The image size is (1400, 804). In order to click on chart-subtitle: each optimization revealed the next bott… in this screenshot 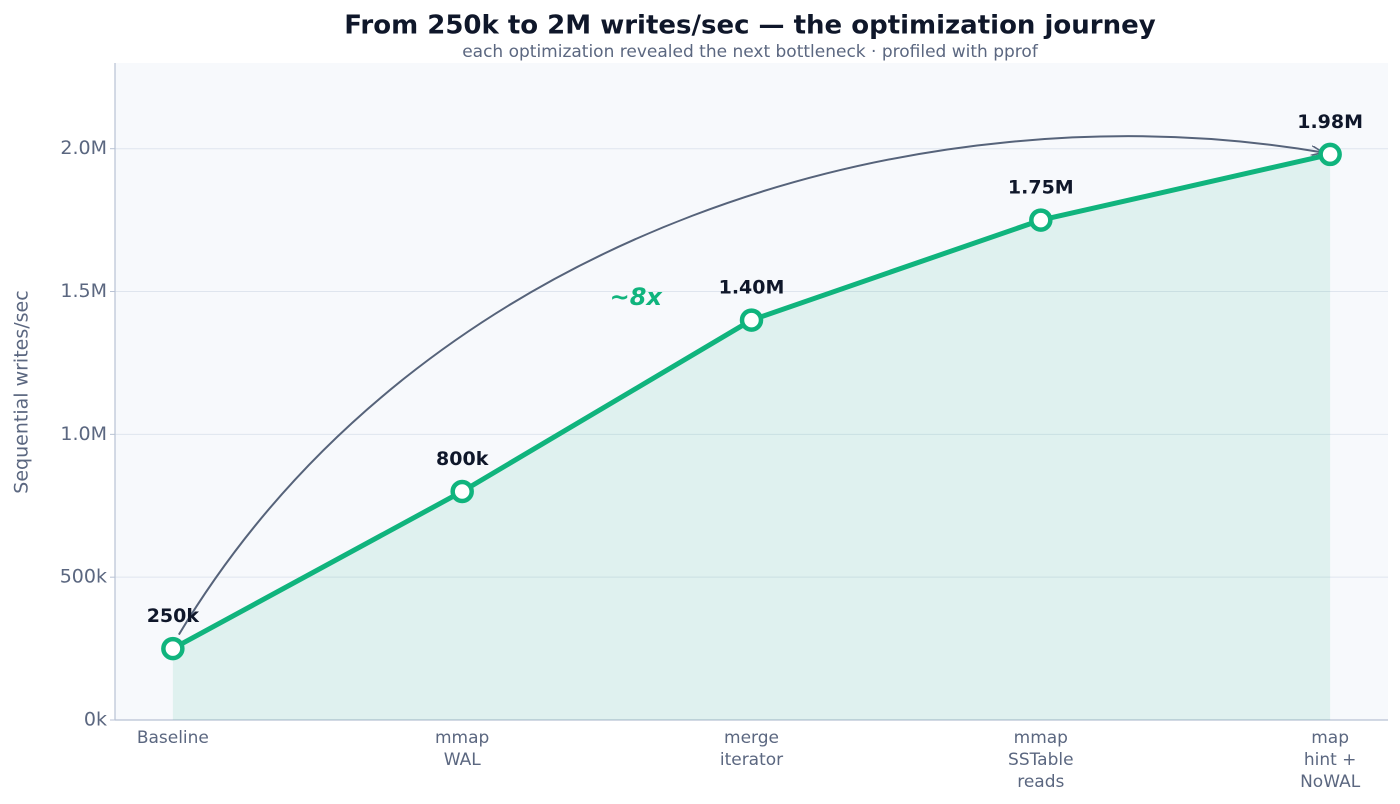, I will do `click(750, 52)`.